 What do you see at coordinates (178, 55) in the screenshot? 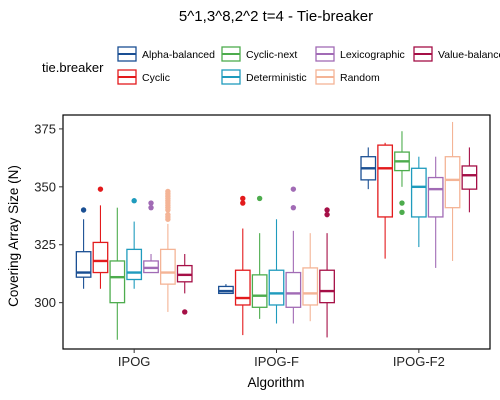
I see `legend-label: Alpha-balanced` at bounding box center [178, 55].